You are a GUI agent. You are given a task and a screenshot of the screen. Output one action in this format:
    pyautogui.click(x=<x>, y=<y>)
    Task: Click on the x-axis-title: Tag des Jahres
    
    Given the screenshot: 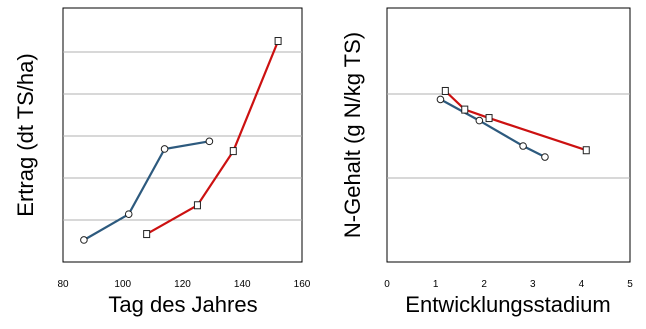 What is the action you would take?
    pyautogui.click(x=182, y=304)
    